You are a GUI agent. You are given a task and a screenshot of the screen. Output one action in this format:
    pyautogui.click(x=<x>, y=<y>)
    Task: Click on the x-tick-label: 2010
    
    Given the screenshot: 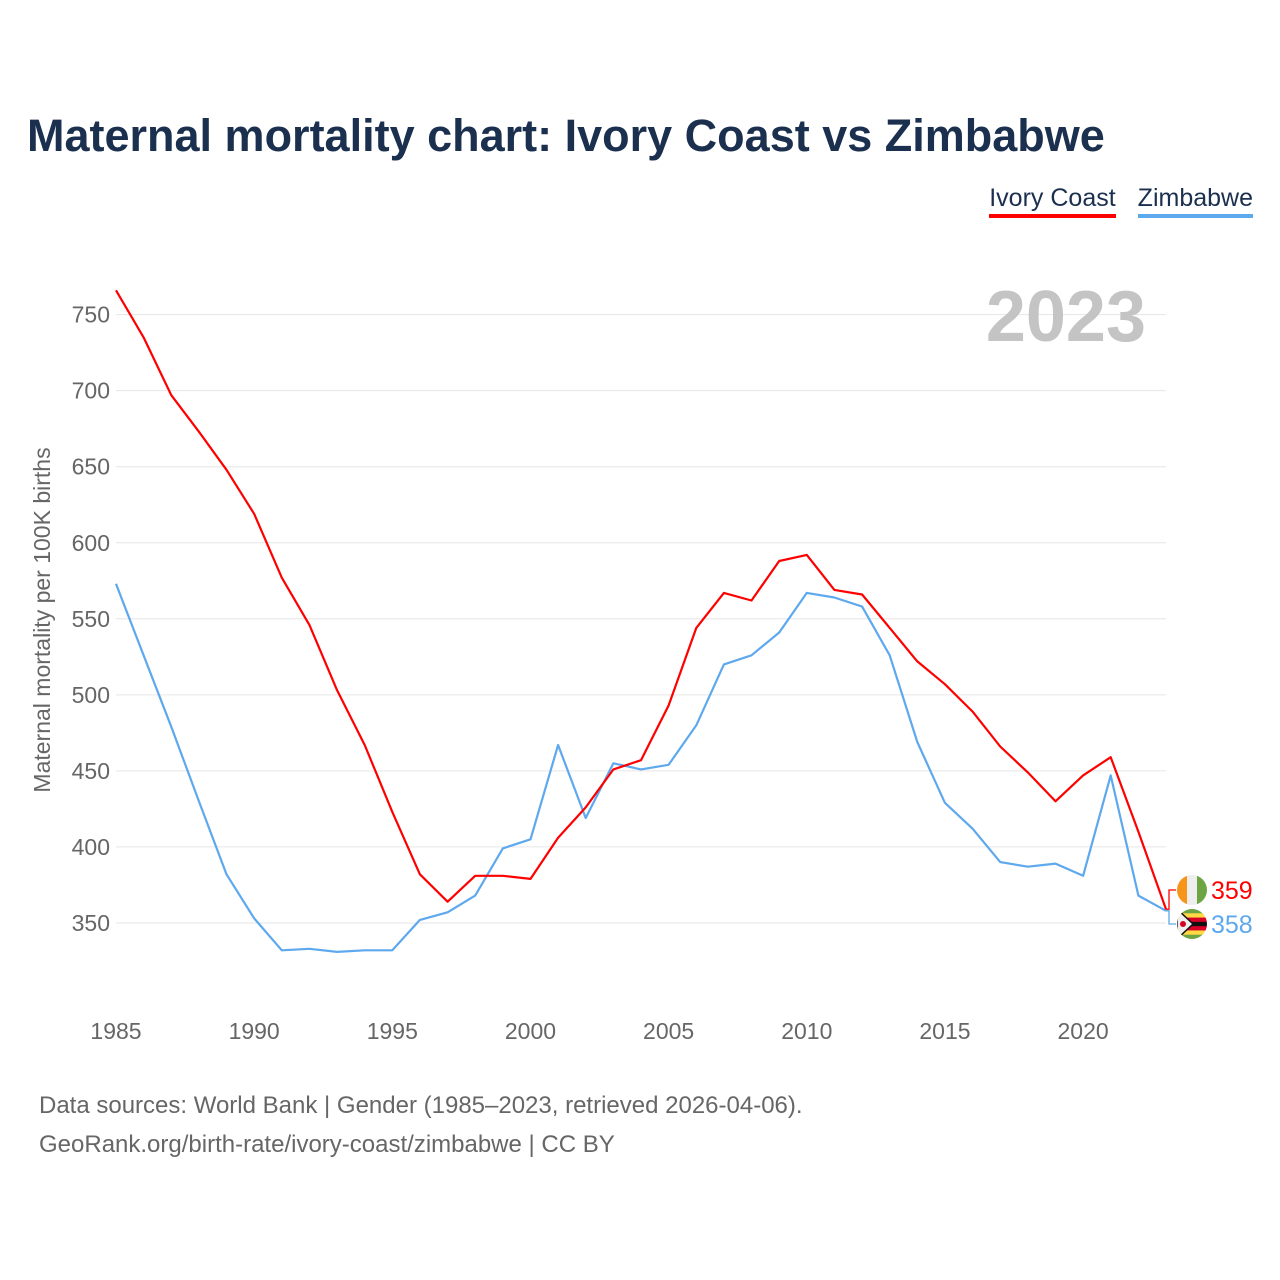 What is the action you would take?
    pyautogui.click(x=806, y=1031)
    